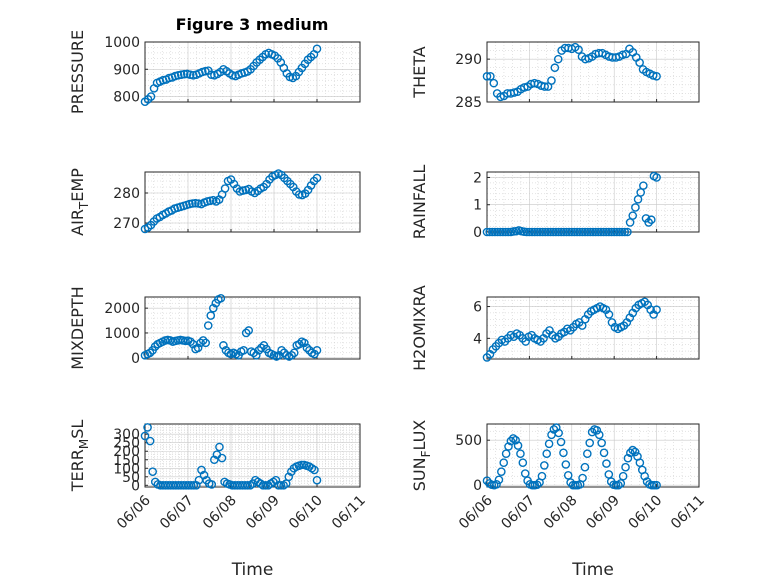 The height and width of the screenshot is (583, 778). I want to click on y-tick-label: 1, so click(477, 206).